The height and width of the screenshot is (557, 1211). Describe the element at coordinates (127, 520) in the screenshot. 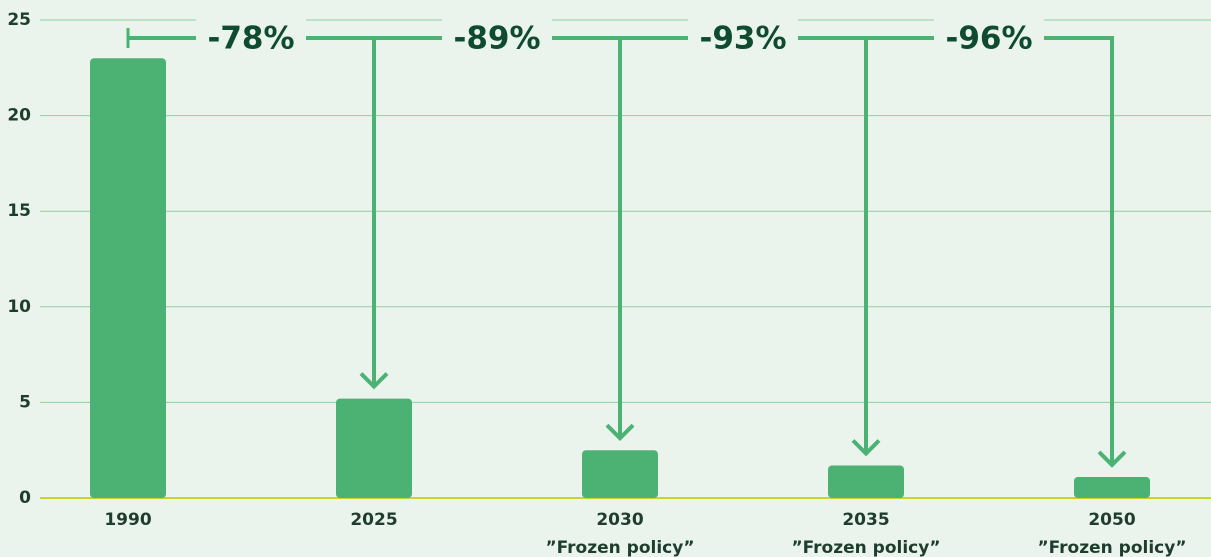

I see `x-tick-label: 1990` at that location.